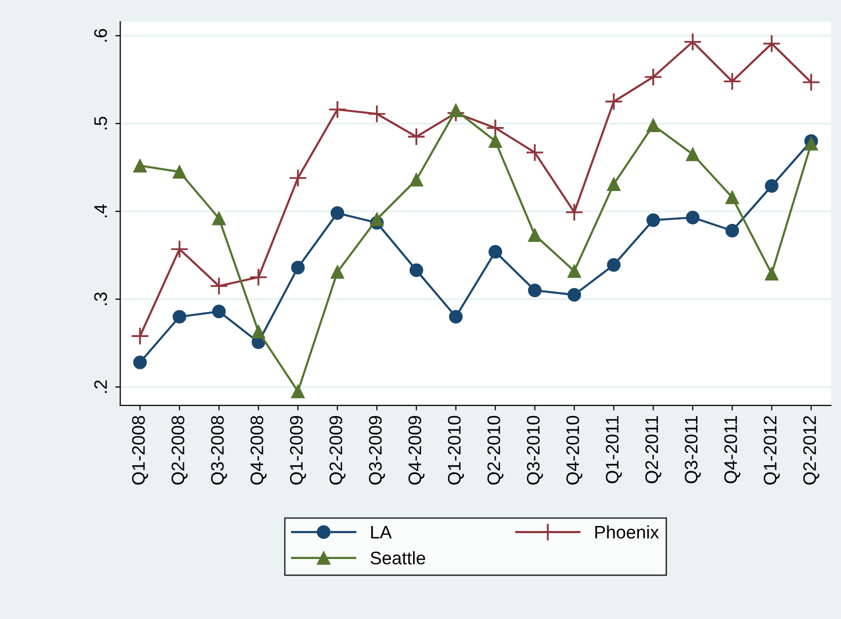 This screenshot has width=841, height=619. Describe the element at coordinates (100, 211) in the screenshot. I see `y-tick-label: .4` at that location.